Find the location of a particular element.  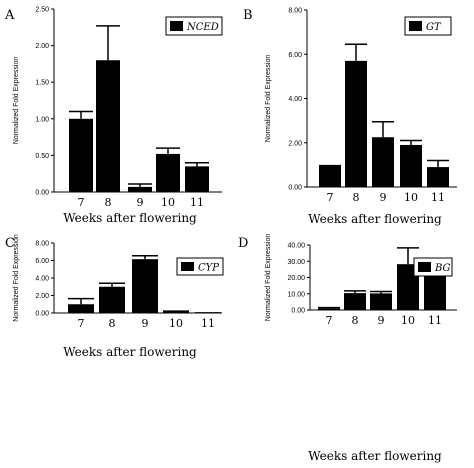

legend-label: BG is located at coordinates (442, 268).